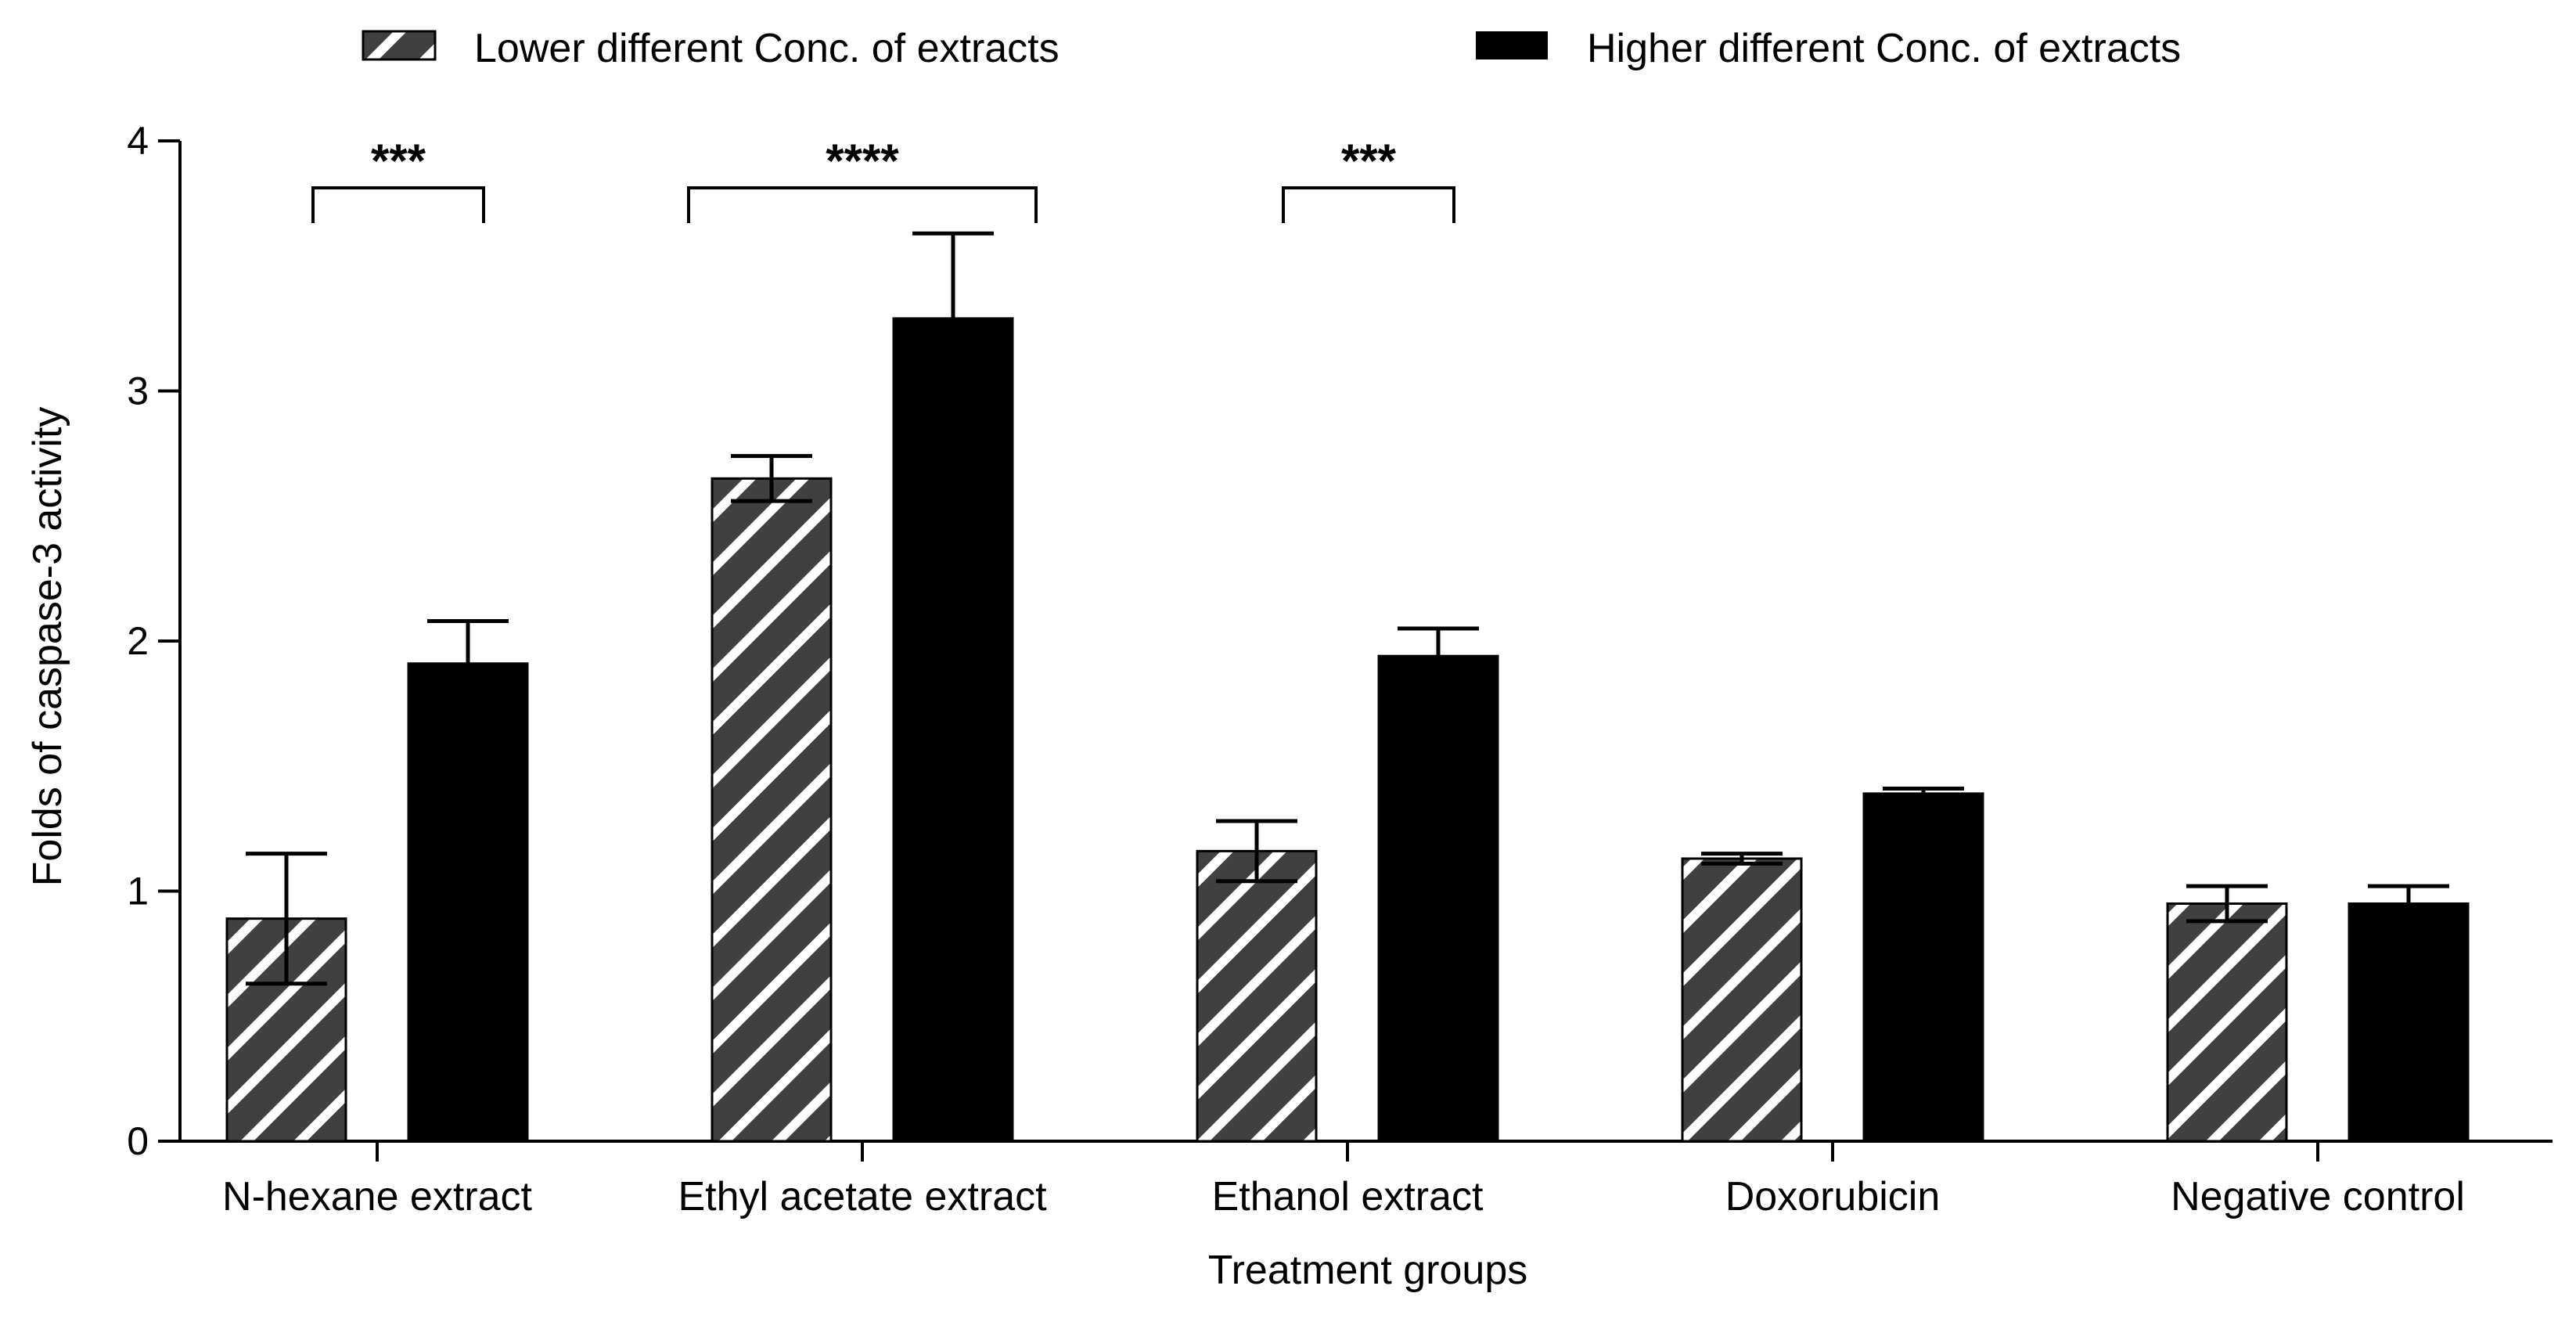 Image resolution: width=2576 pixels, height=1322 pixels. I want to click on x-tick-label: Ethyl acetate extract, so click(863, 1196).